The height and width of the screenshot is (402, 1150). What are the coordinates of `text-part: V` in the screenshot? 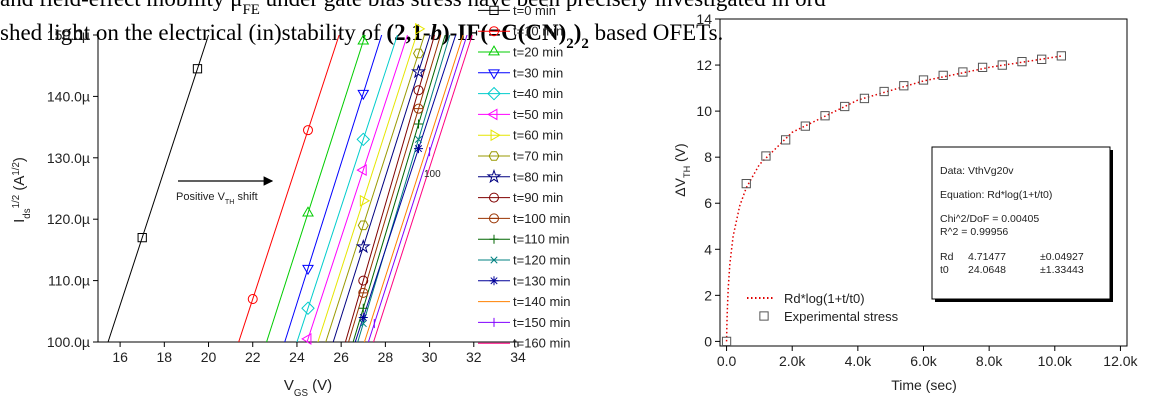 It's located at (289, 385).